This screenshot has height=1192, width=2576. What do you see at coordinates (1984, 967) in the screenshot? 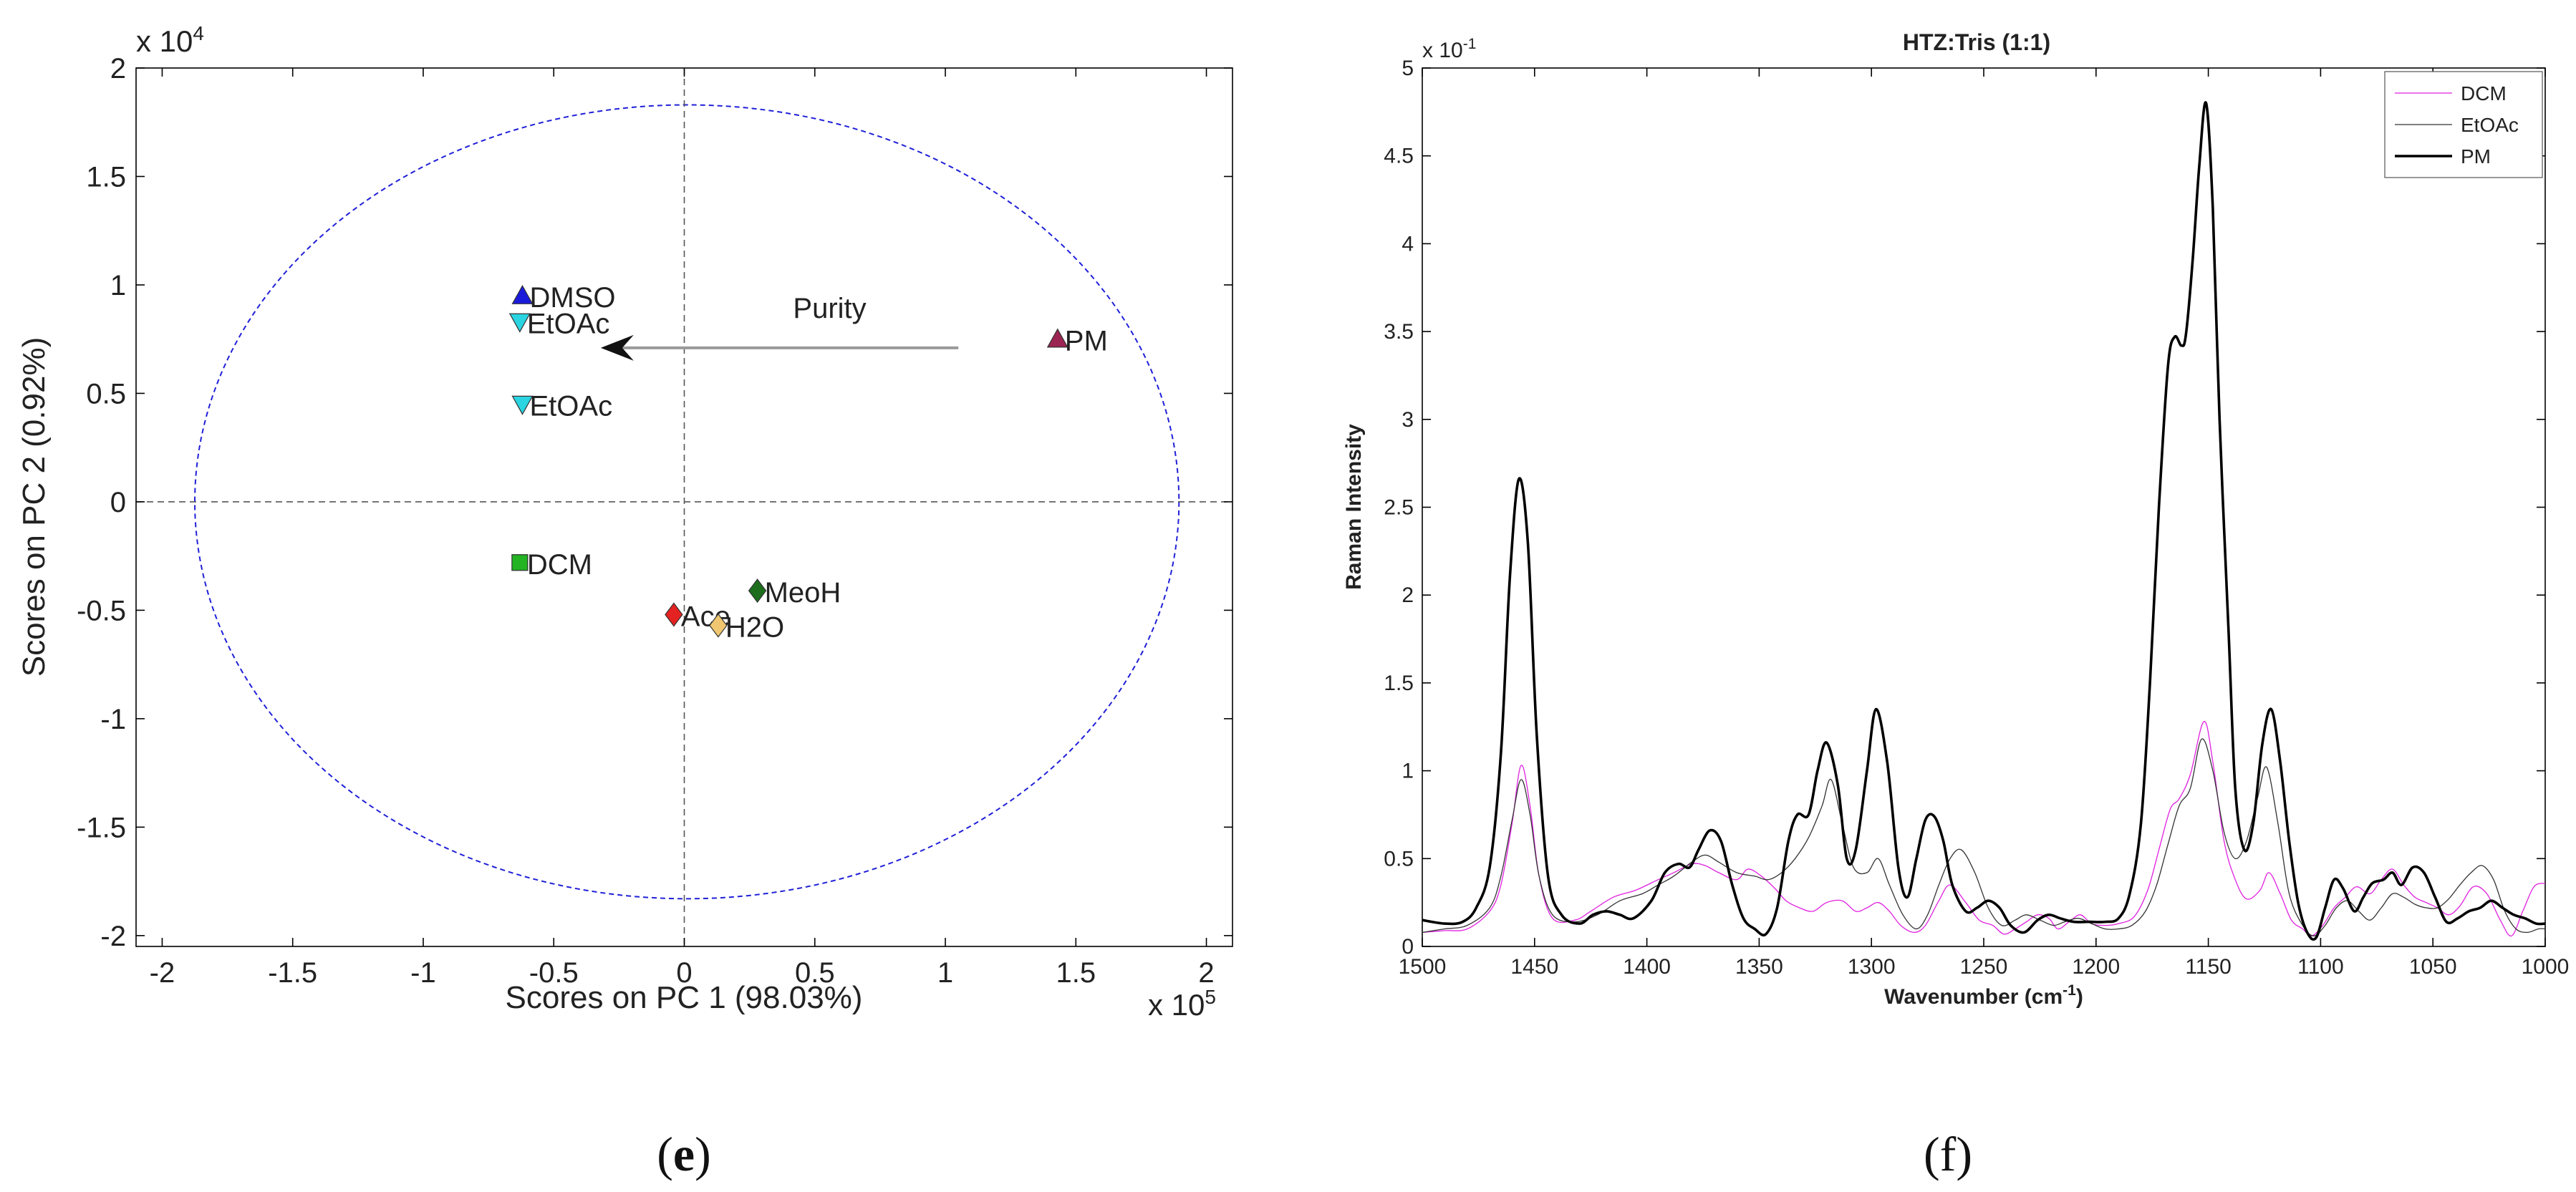
I see `x-tick-label: 1250` at bounding box center [1984, 967].